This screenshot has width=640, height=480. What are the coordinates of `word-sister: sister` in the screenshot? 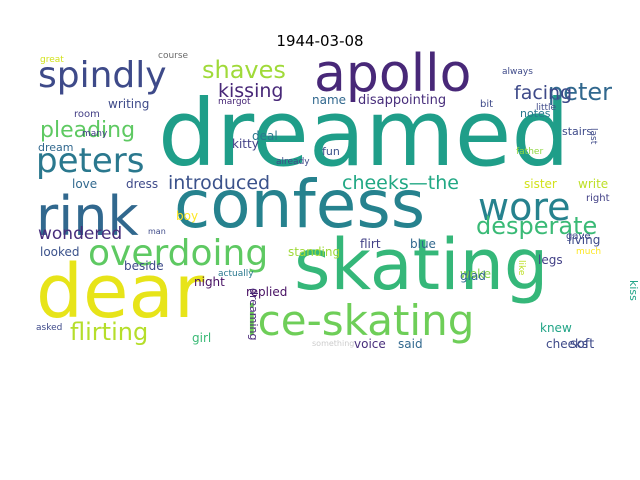 It's located at (540, 184).